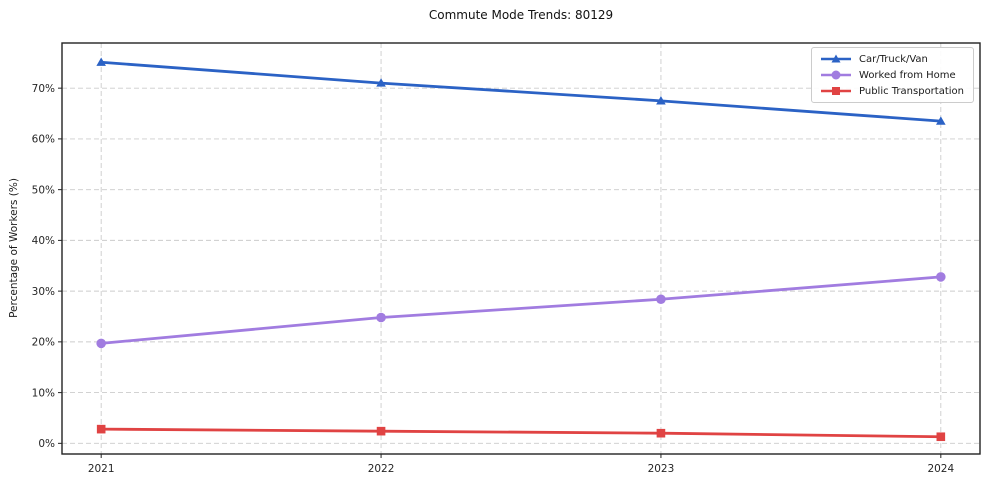 This screenshot has height=490, width=990. I want to click on y-tick-label: 0%, so click(46, 444).